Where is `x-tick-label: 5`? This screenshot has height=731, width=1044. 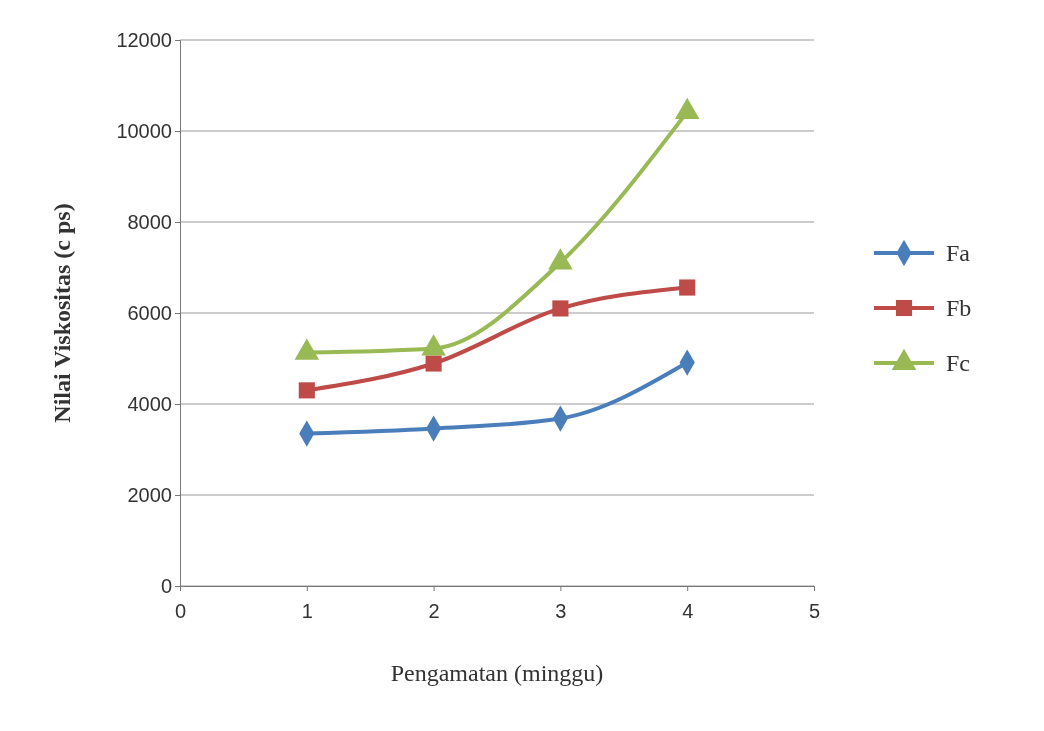 x-tick-label: 5 is located at coordinates (814, 611).